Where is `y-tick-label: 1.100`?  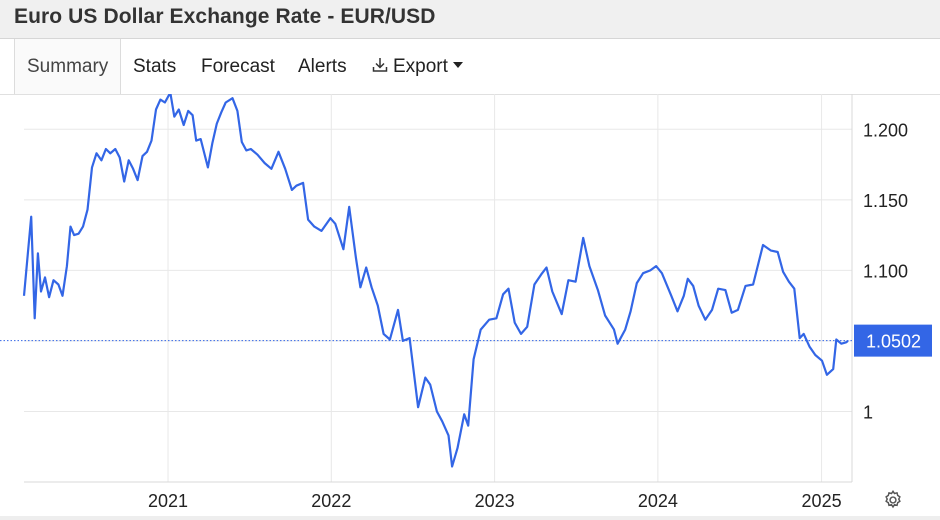
y-tick-label: 1.100 is located at coordinates (885, 271).